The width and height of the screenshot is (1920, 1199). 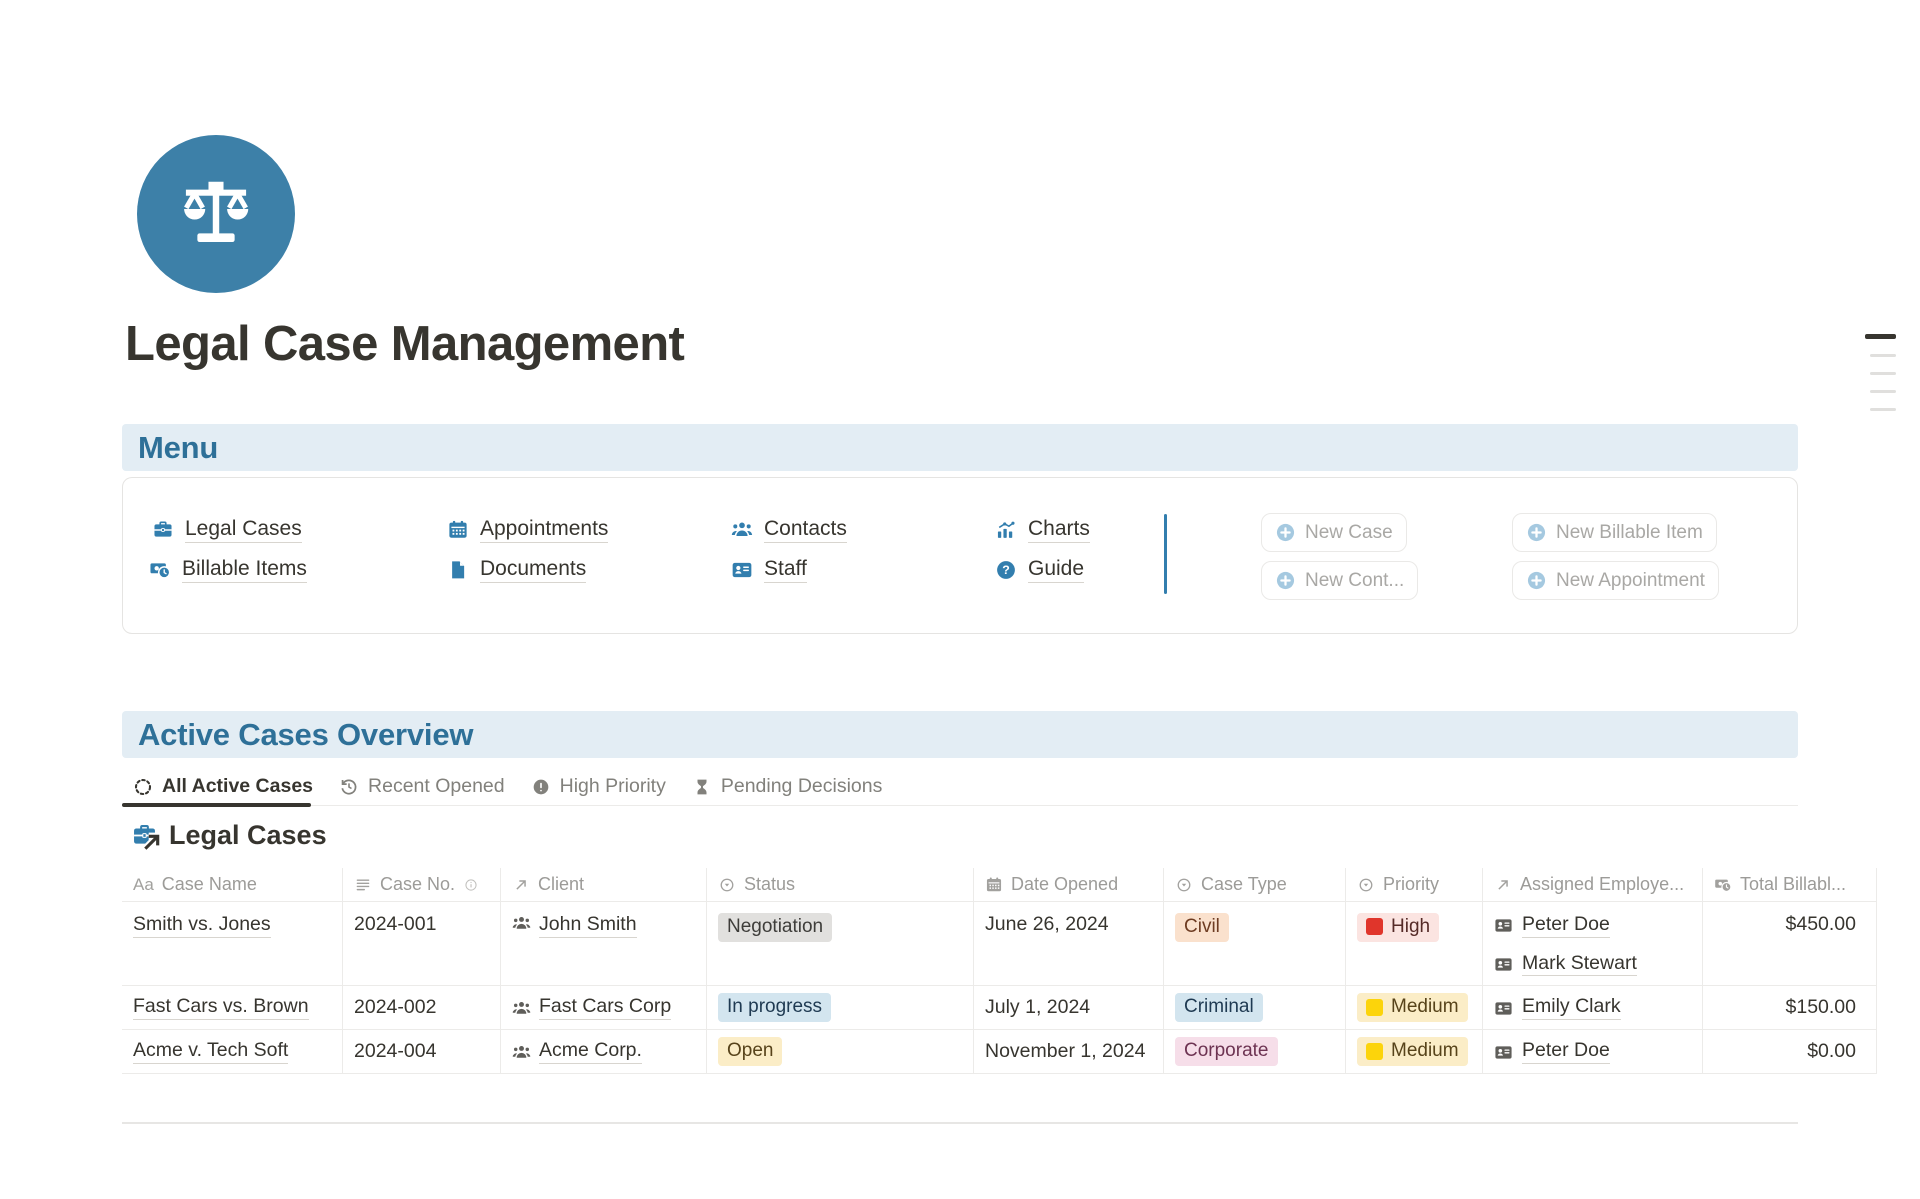 I want to click on button-label: New Case, so click(x=1349, y=532).